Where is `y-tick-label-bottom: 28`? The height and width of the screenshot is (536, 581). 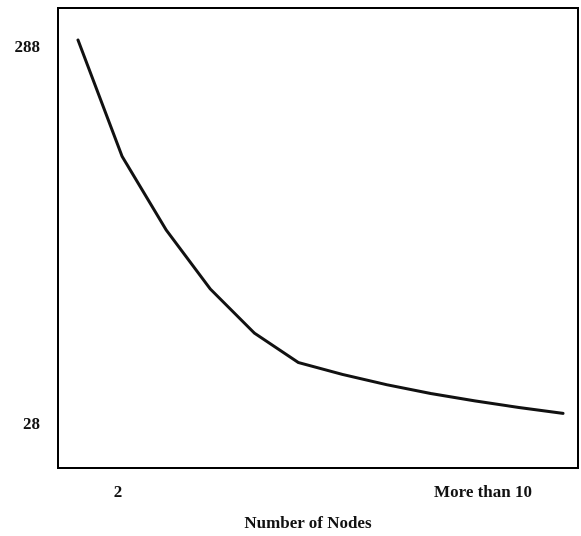 y-tick-label-bottom: 28 is located at coordinates (31, 423).